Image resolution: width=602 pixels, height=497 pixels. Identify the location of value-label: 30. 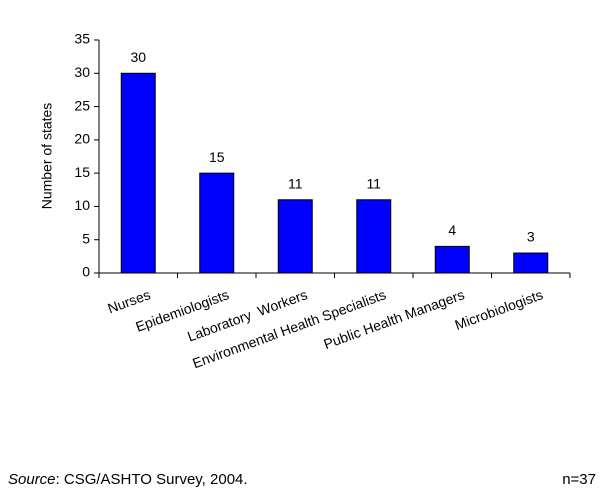
(138, 57).